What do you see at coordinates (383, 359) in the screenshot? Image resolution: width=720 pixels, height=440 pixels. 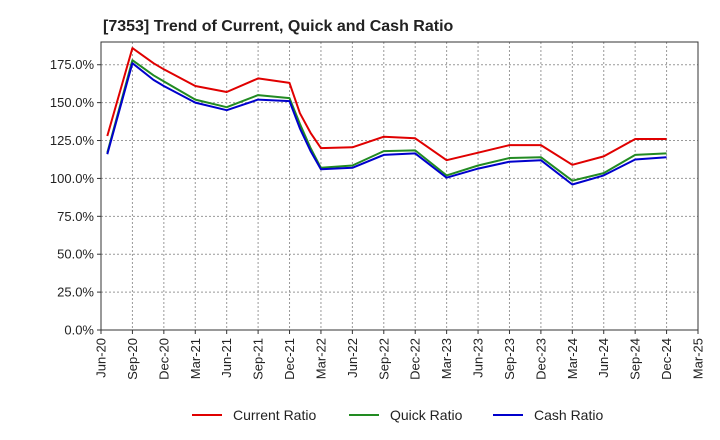 I see `x-tick-label: Sep-22` at bounding box center [383, 359].